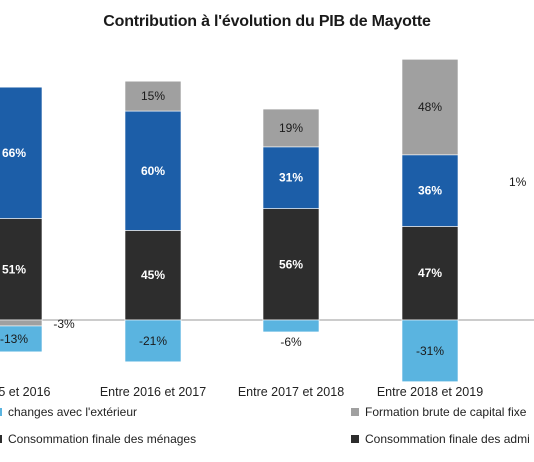 The height and width of the screenshot is (462, 534). What do you see at coordinates (291, 342) in the screenshot?
I see `data-label-changes-avec-l-ext-rieur-2: -6%` at bounding box center [291, 342].